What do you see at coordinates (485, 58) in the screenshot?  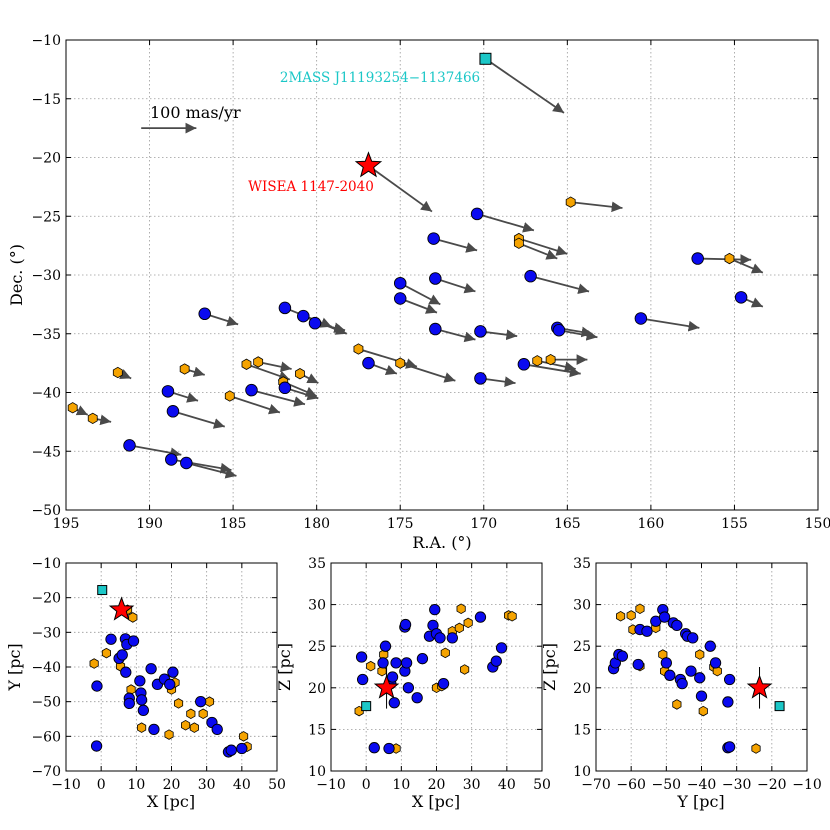 I see `sky-point-square` at bounding box center [485, 58].